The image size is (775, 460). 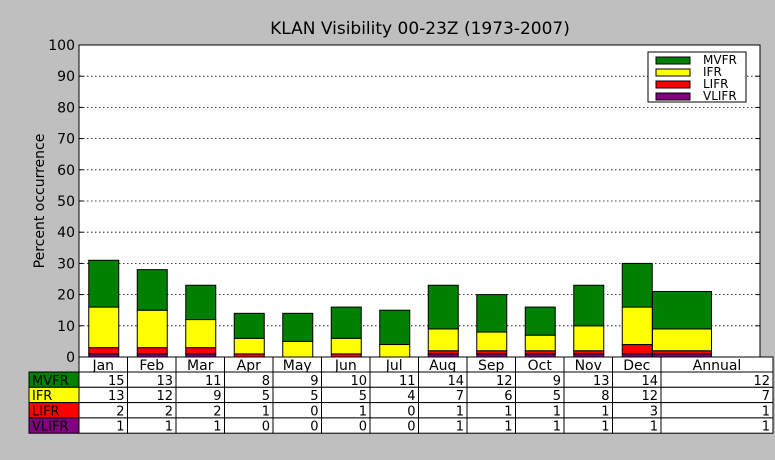 I want to click on y-tick-label: 90, so click(x=66, y=77).